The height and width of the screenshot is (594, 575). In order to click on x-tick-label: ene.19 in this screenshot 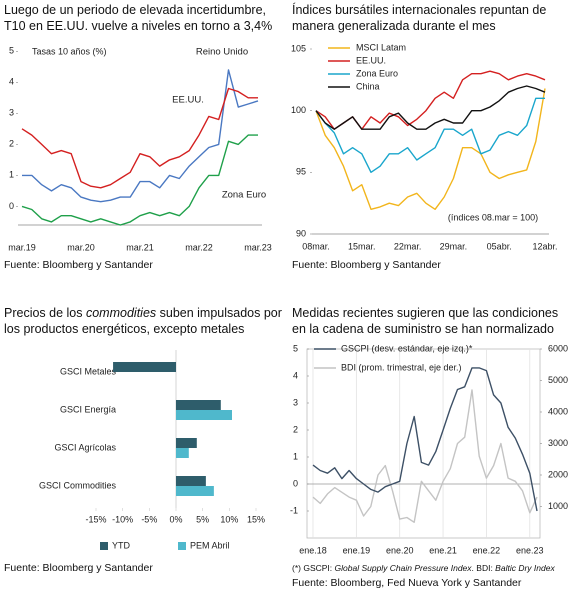, I will do `click(357, 550)`.